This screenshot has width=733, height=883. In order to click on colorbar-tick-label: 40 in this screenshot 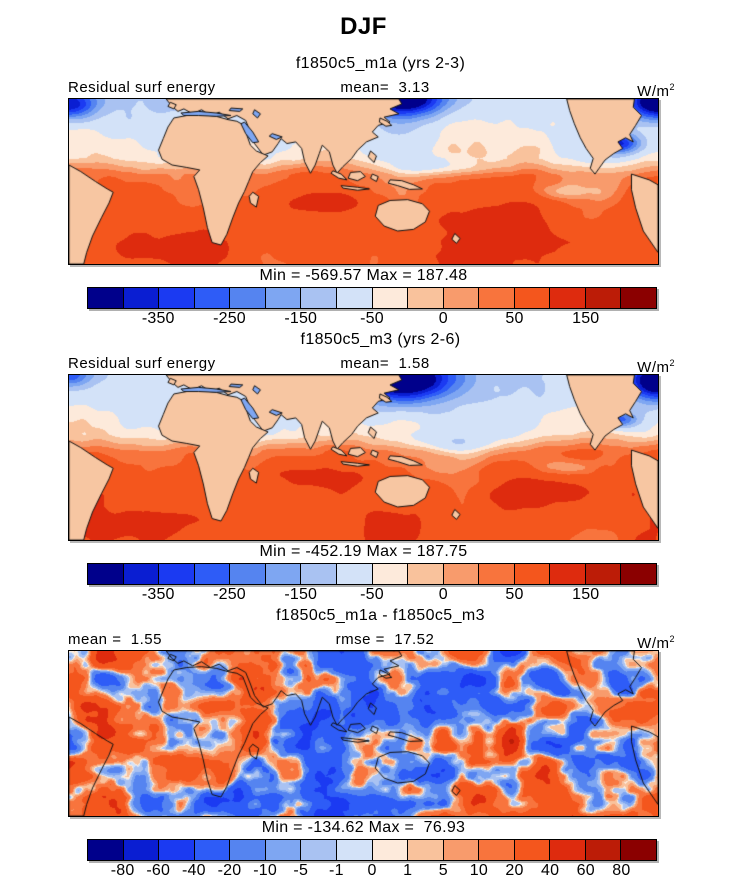, I will do `click(550, 870)`.